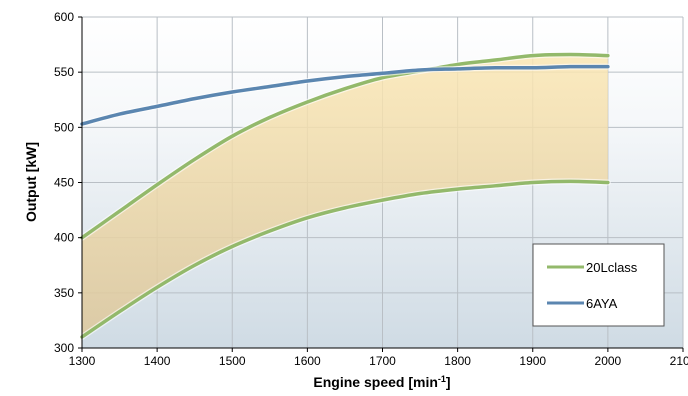  I want to click on legend: 20Lclass 6AYA, so click(598, 285).